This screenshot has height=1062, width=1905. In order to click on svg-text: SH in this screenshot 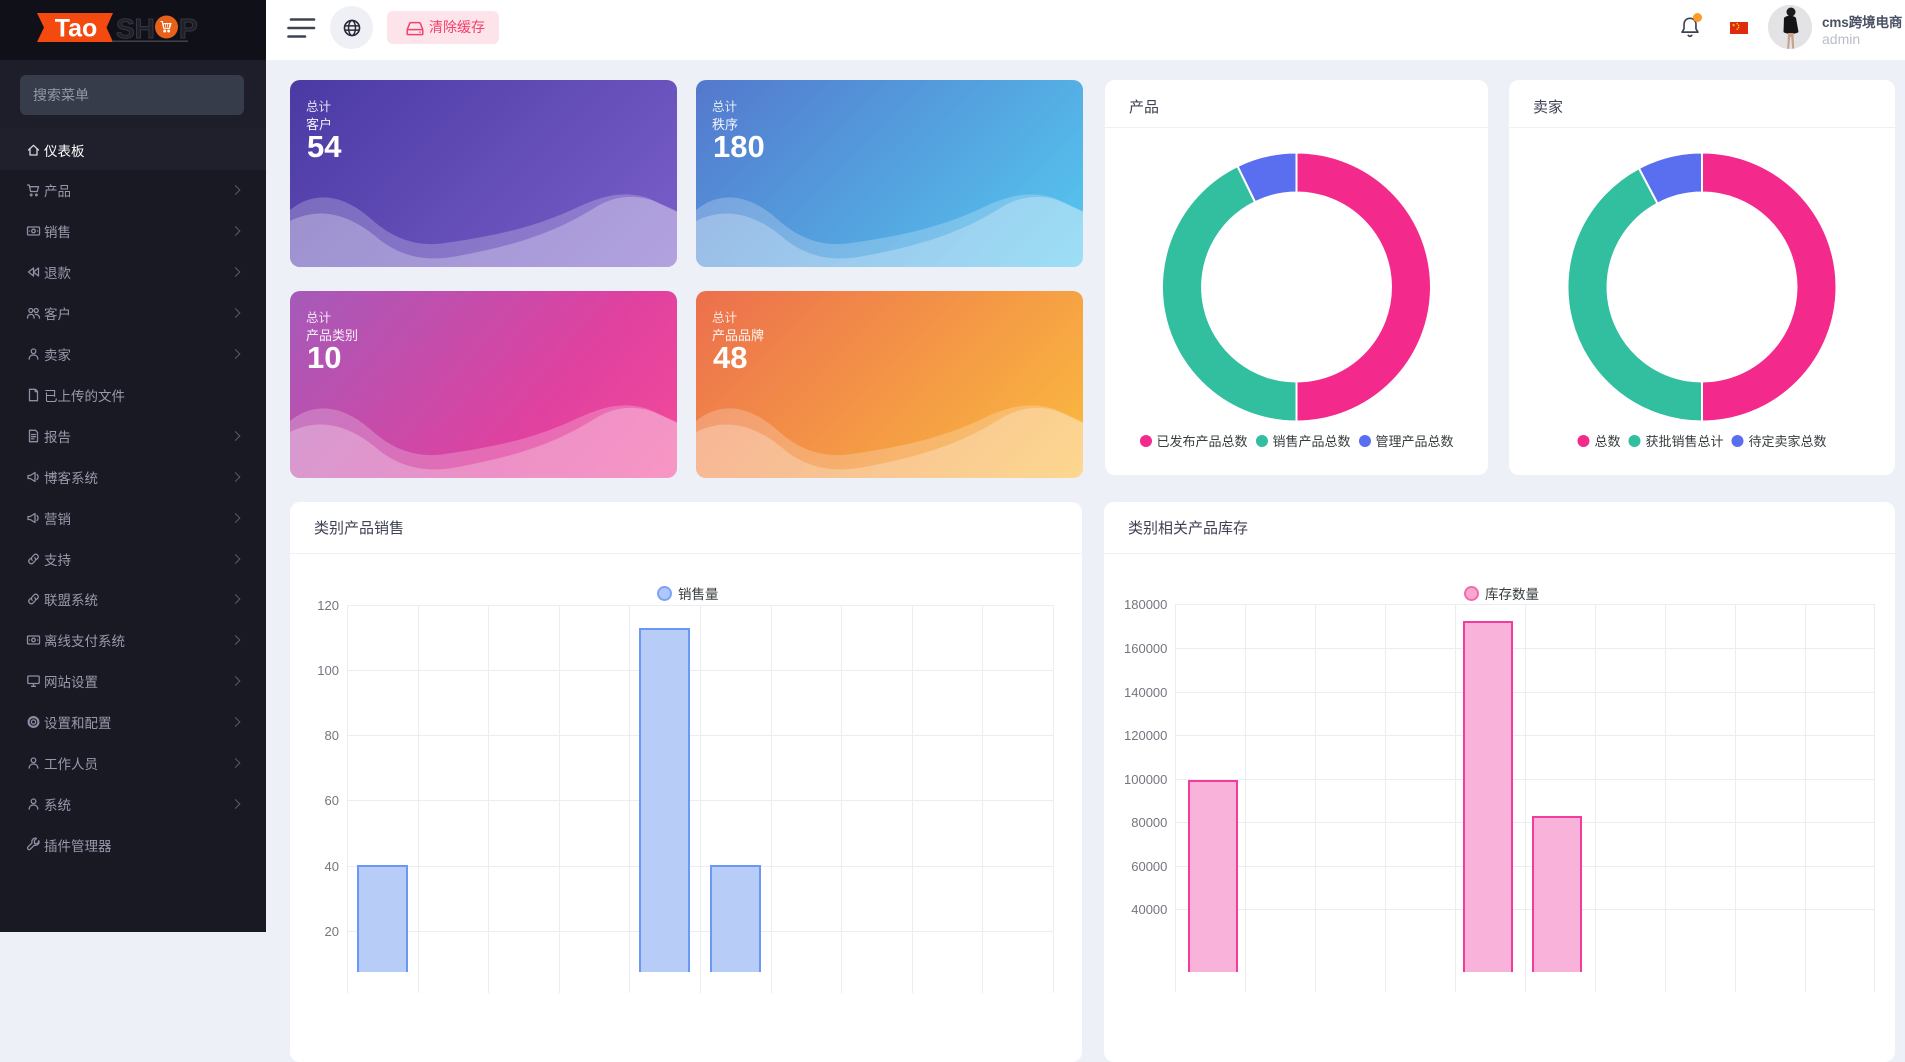, I will do `click(135, 28)`.